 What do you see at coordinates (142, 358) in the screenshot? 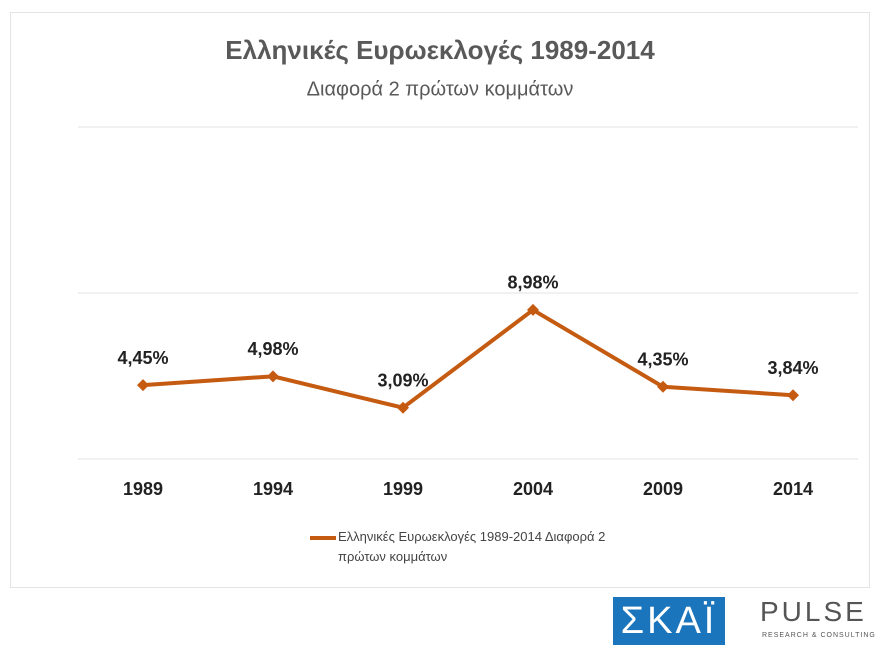
I see `data-label: 4,45%` at bounding box center [142, 358].